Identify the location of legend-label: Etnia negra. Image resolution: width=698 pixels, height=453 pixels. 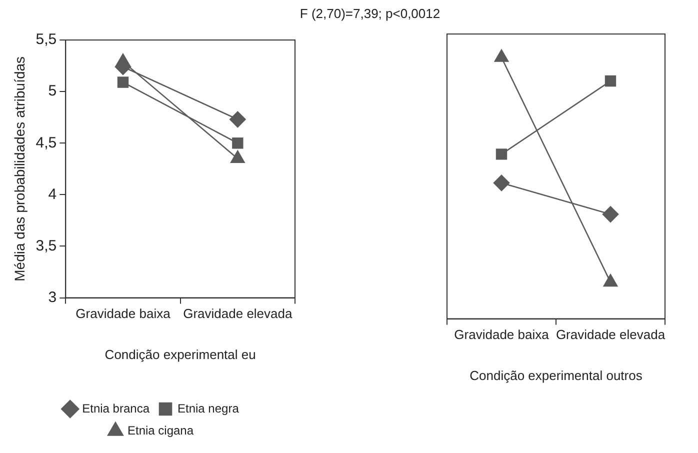
(209, 408).